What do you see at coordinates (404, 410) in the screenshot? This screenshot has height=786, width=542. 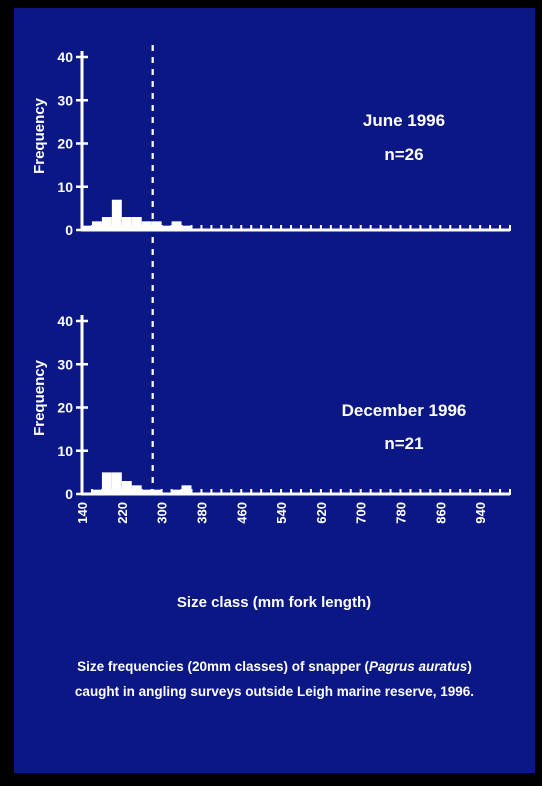 I see `panel-title: December 1996` at bounding box center [404, 410].